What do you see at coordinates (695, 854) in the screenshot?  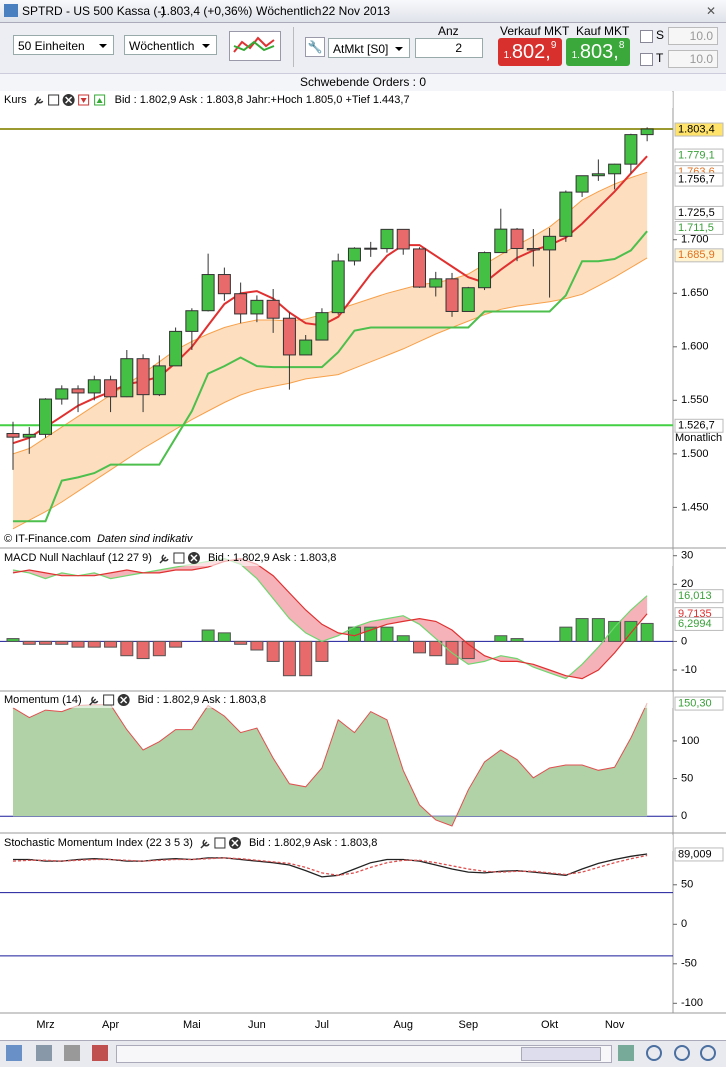 I see `value-tag-label: 89,009` at bounding box center [695, 854].